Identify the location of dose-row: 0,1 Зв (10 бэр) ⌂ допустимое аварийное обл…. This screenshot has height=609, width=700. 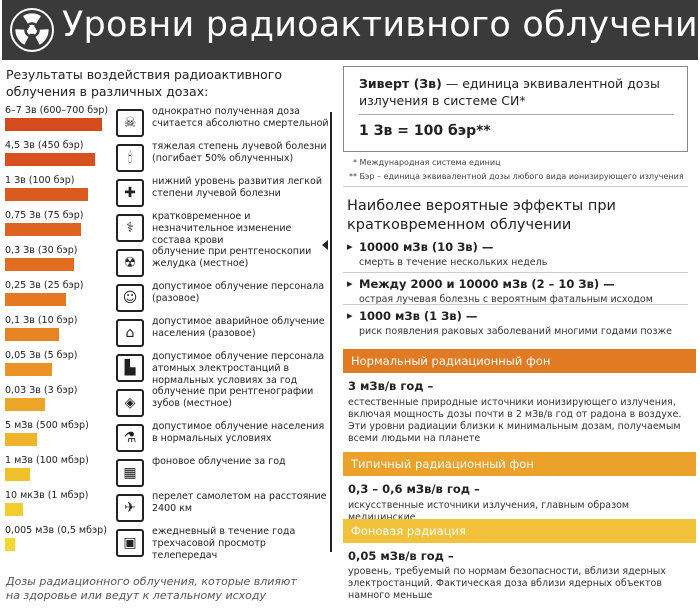
(165, 333).